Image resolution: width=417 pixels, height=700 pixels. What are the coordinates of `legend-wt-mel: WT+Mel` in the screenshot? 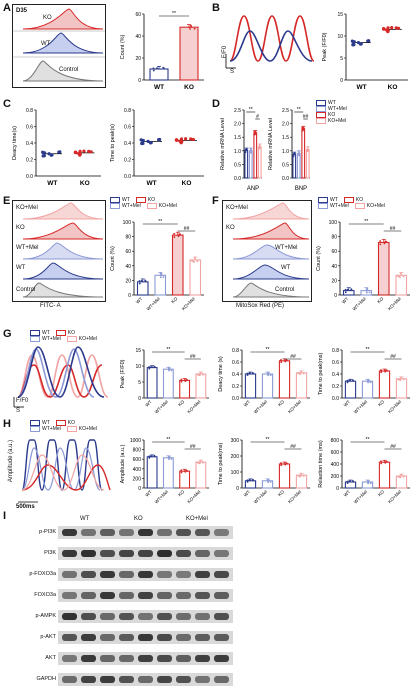 It's located at (131, 206).